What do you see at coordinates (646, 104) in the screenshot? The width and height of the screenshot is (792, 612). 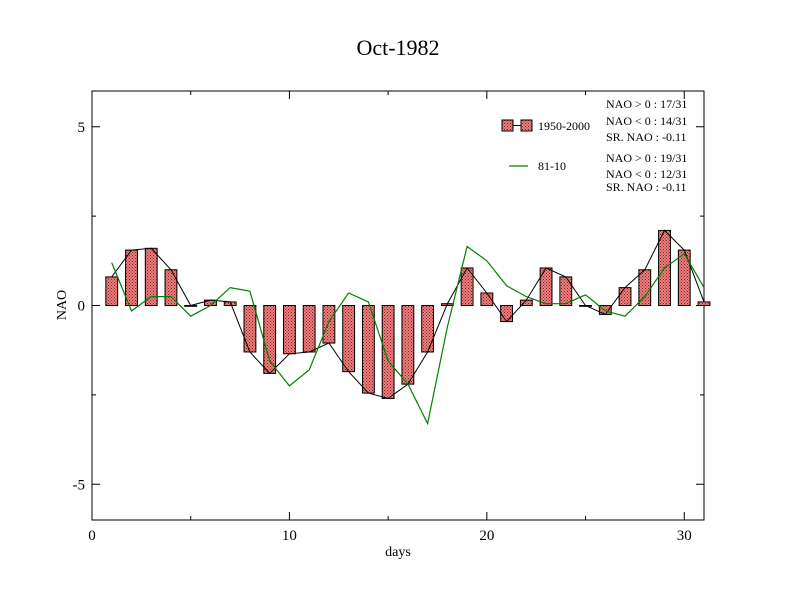 I see `stats-1-line-1: NAO > 0 : 17/31` at bounding box center [646, 104].